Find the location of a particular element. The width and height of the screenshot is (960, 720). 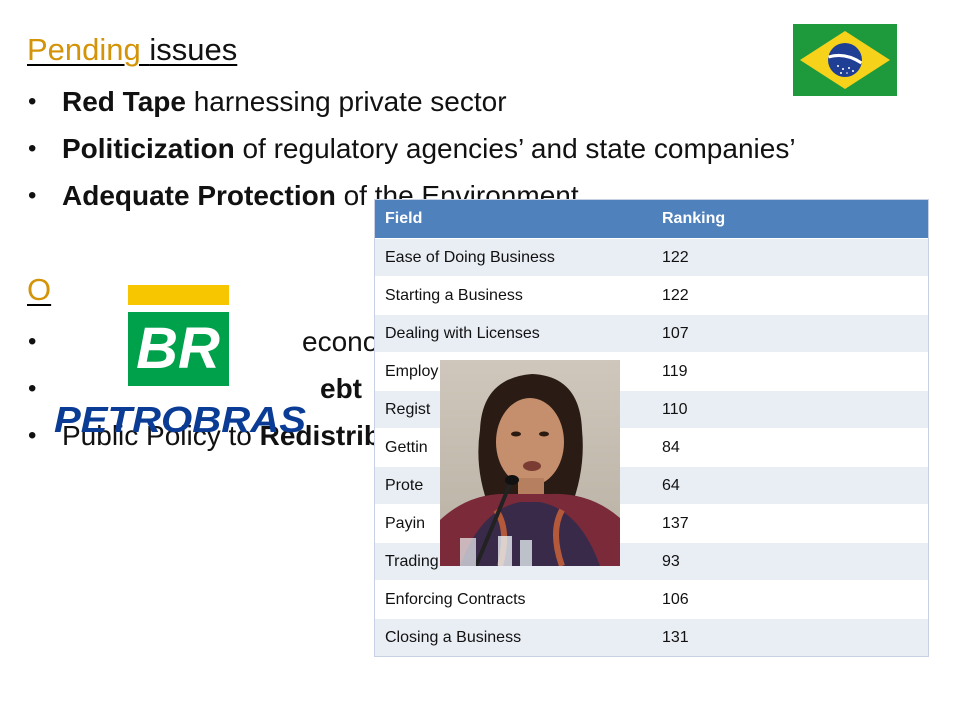

petrobras-logo: BR PETROBRAS is located at coordinates (180, 362).